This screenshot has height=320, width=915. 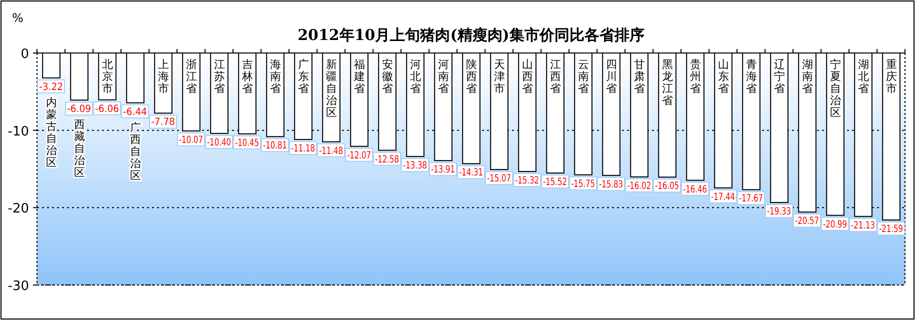 I want to click on x-tick-label: 新疆自治区, so click(x=331, y=88).